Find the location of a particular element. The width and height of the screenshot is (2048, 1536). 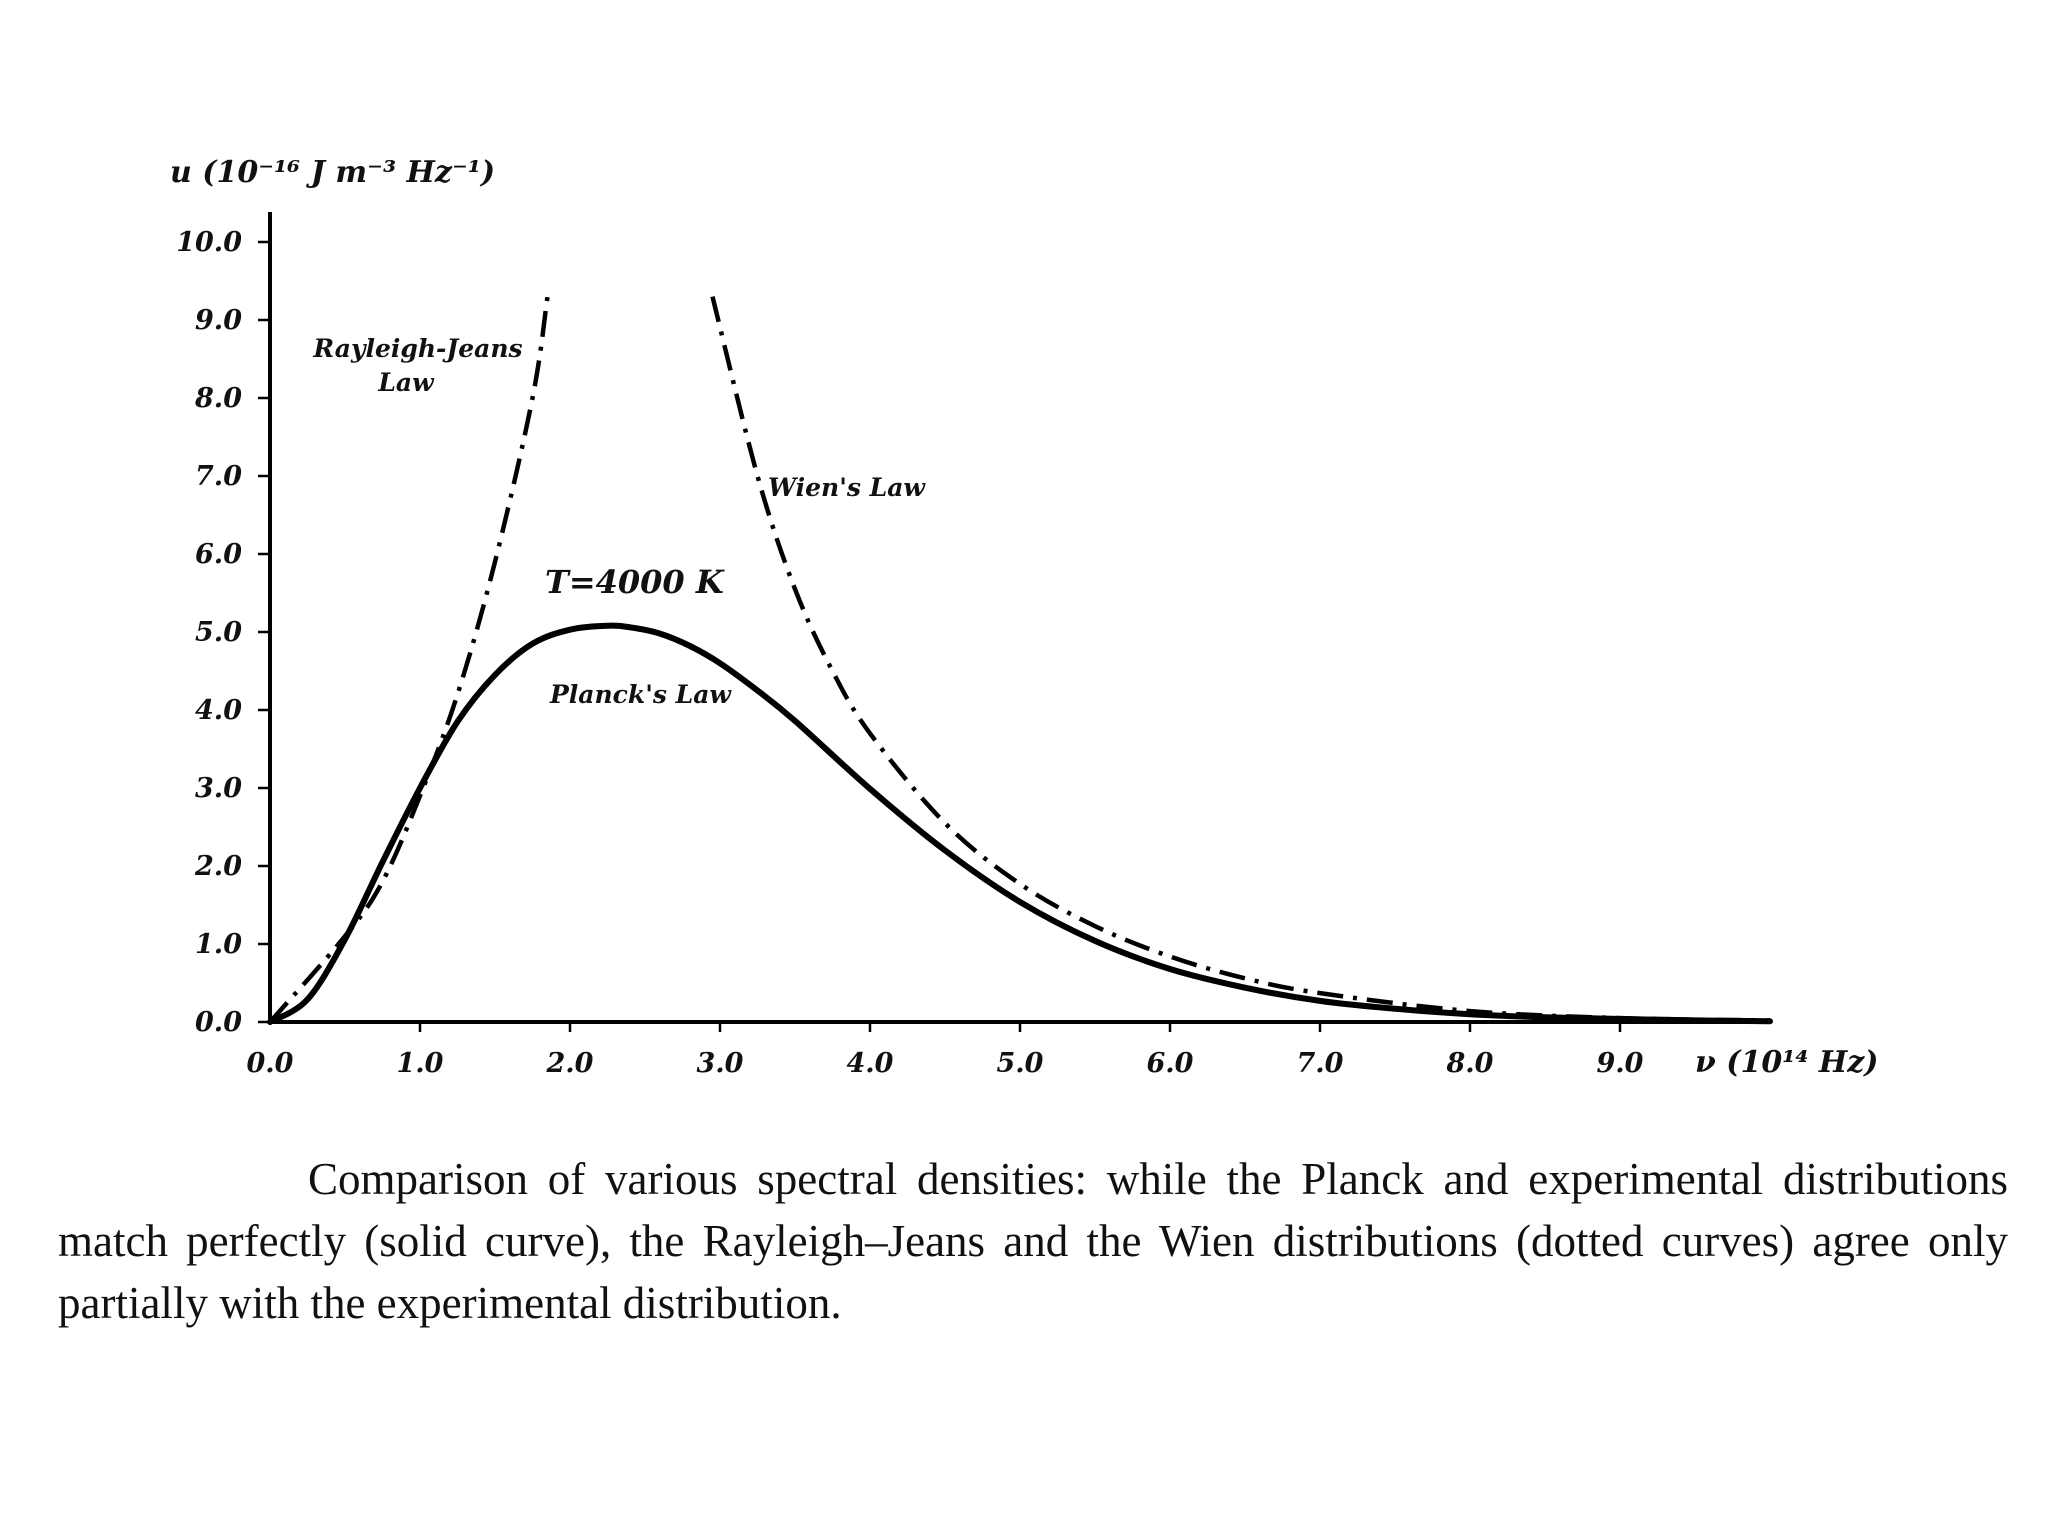

temperature-label: T=4000 K is located at coordinates (635, 582).